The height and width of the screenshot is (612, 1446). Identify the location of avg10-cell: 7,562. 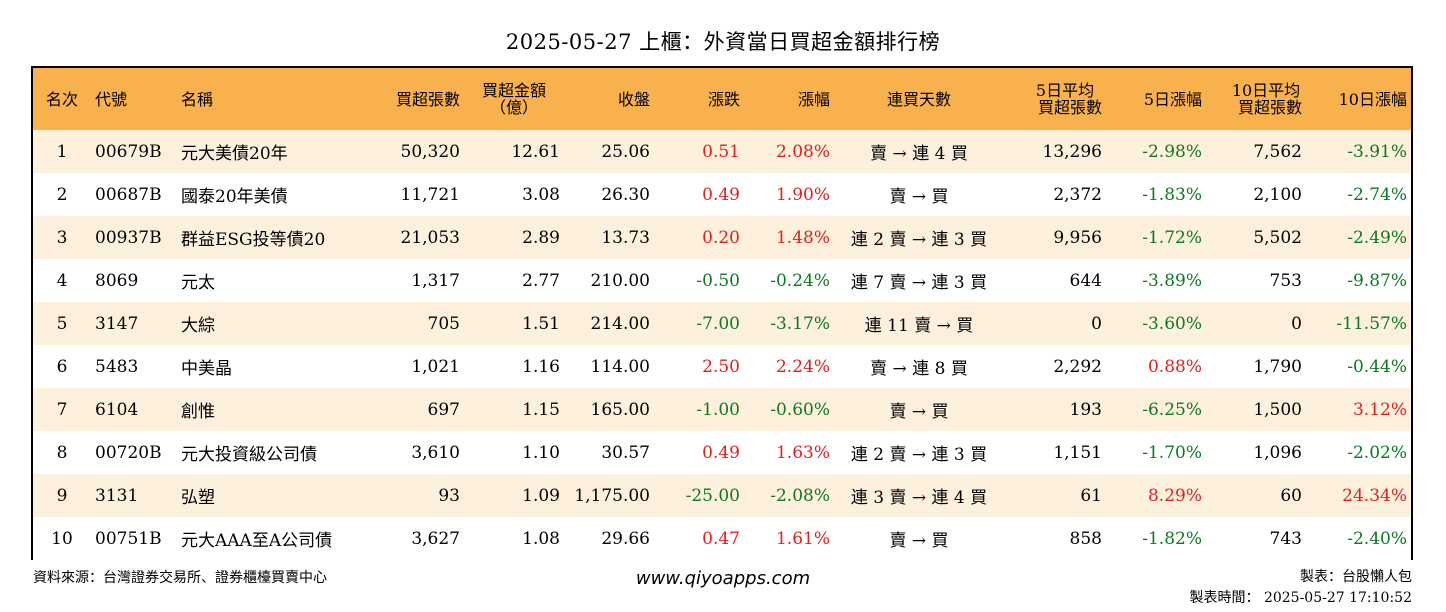
(1277, 151).